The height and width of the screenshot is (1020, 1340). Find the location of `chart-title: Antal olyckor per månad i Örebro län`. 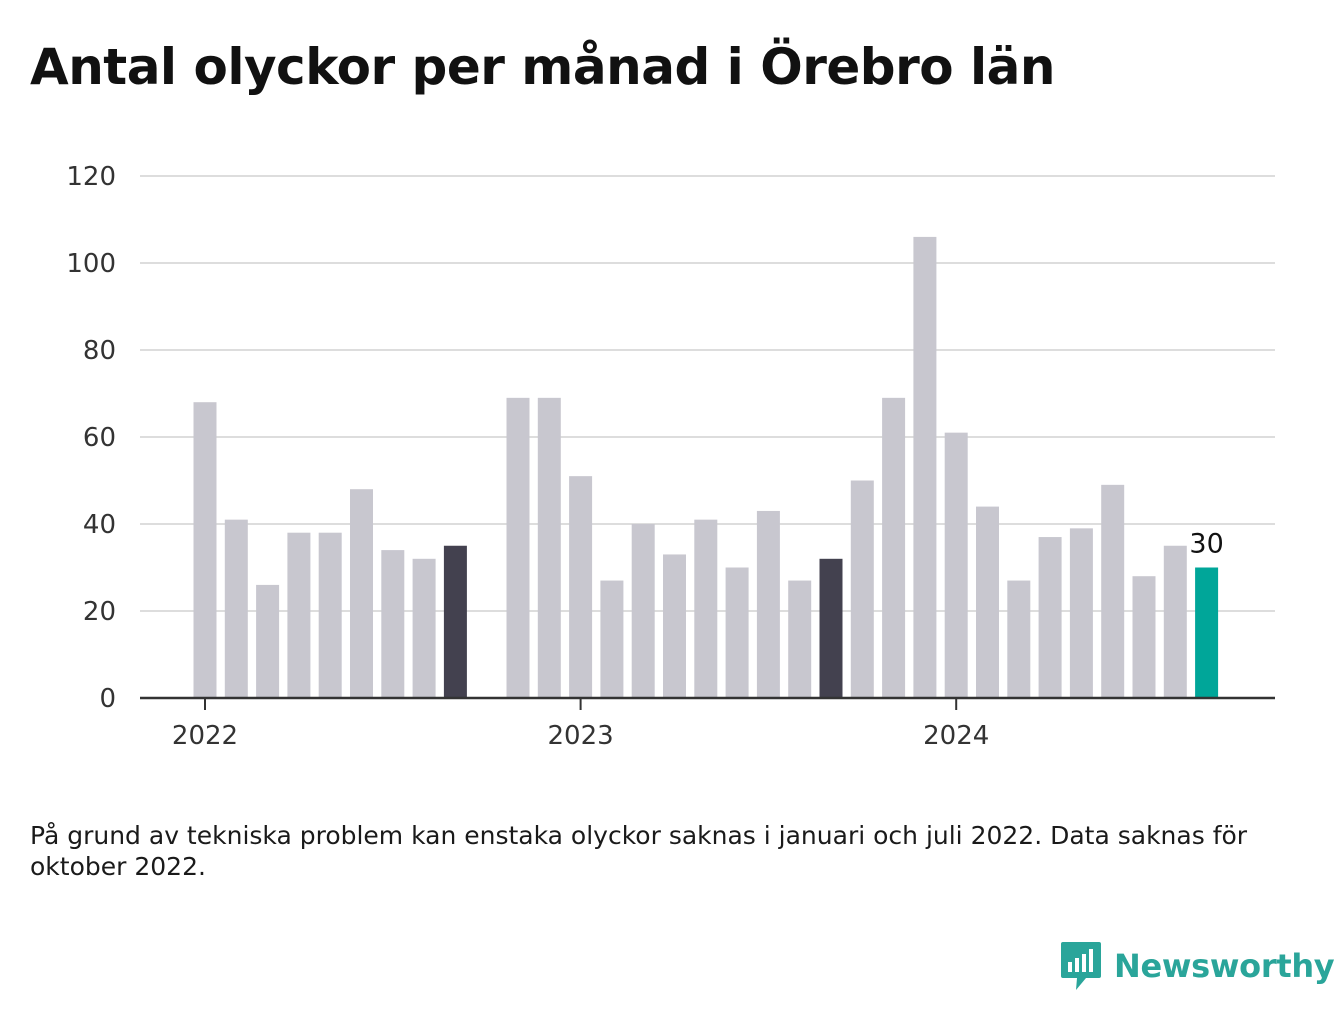

chart-title: Antal olyckor per månad i Örebro län is located at coordinates (542, 67).